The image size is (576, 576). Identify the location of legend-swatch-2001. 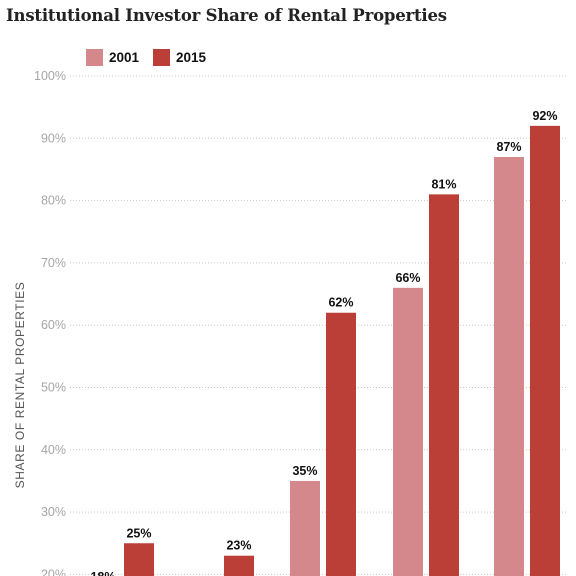
(94, 57).